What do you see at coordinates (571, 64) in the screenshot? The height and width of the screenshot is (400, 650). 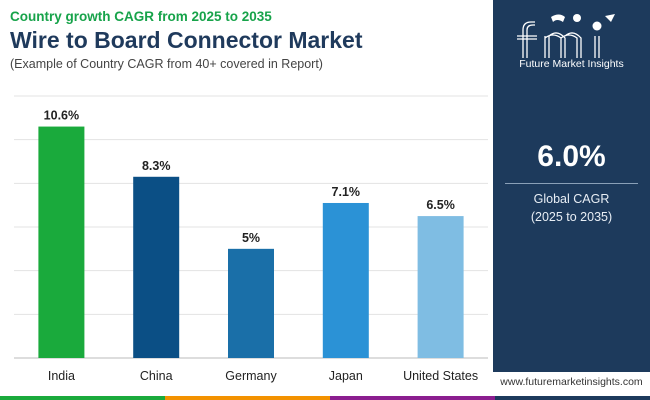 I see `logo-text: Future Market Insights` at bounding box center [571, 64].